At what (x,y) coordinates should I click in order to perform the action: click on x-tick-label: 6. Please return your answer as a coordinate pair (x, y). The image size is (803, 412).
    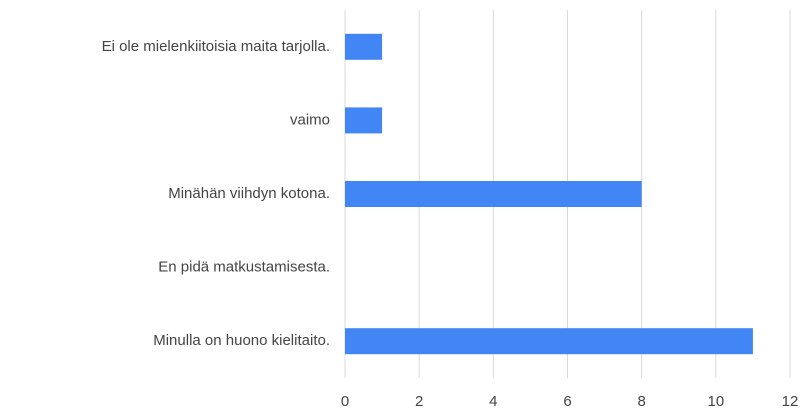
    Looking at the image, I should click on (567, 401).